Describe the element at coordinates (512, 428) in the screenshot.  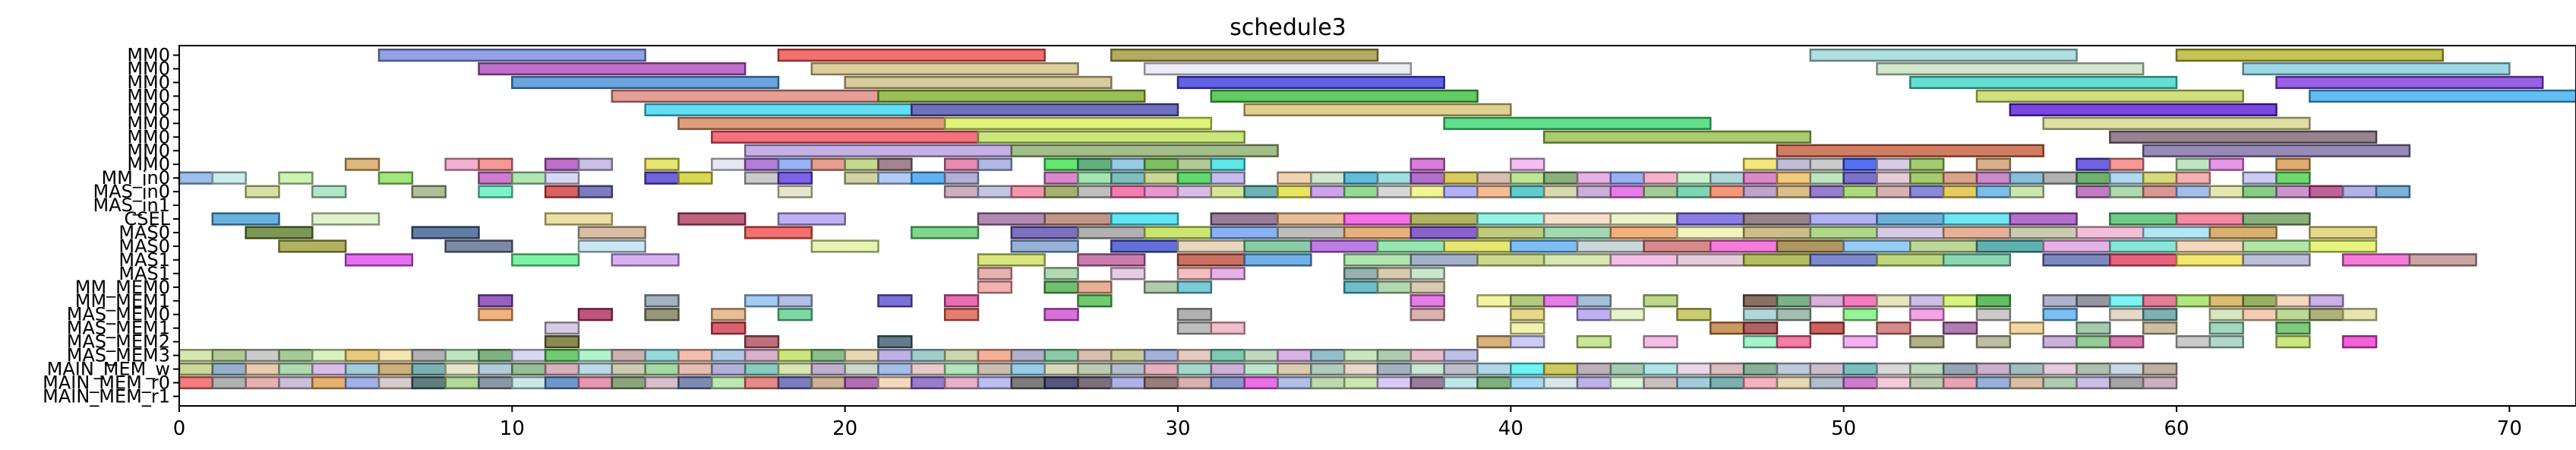
I see `x-tick-label: 10` at that location.